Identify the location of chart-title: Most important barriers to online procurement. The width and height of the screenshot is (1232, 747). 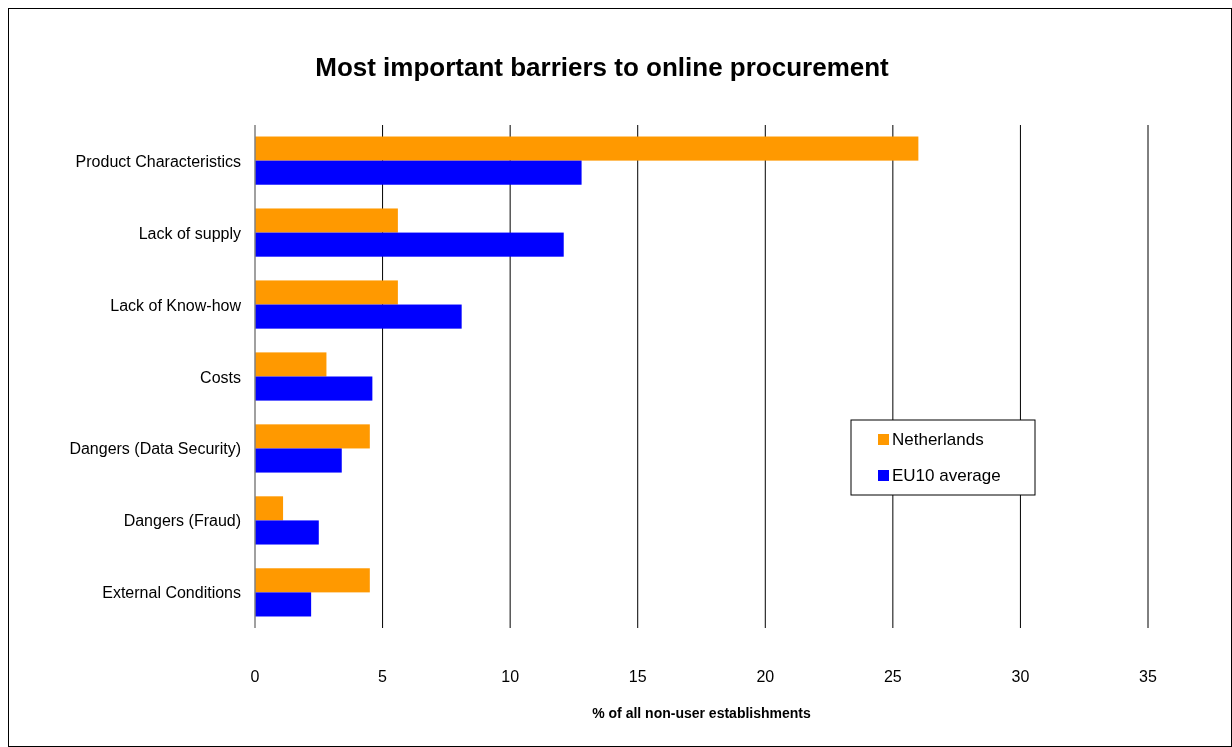
(602, 67).